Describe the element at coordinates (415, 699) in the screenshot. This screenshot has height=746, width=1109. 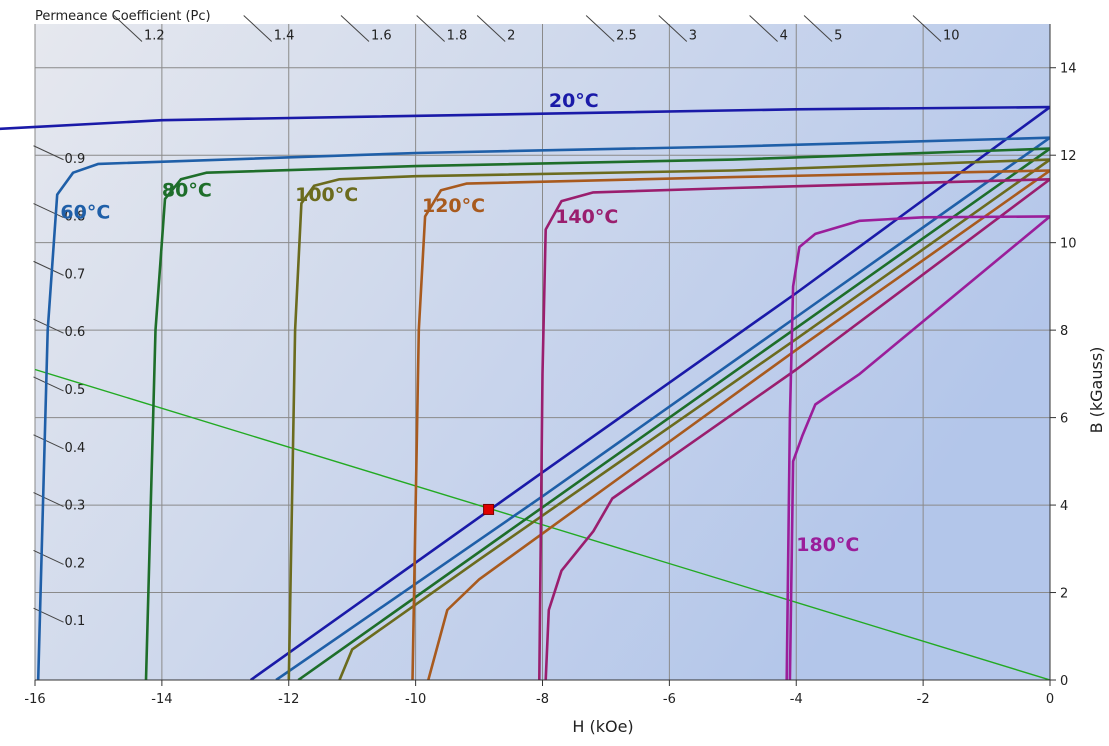
I see `x-tick-label: -10` at that location.